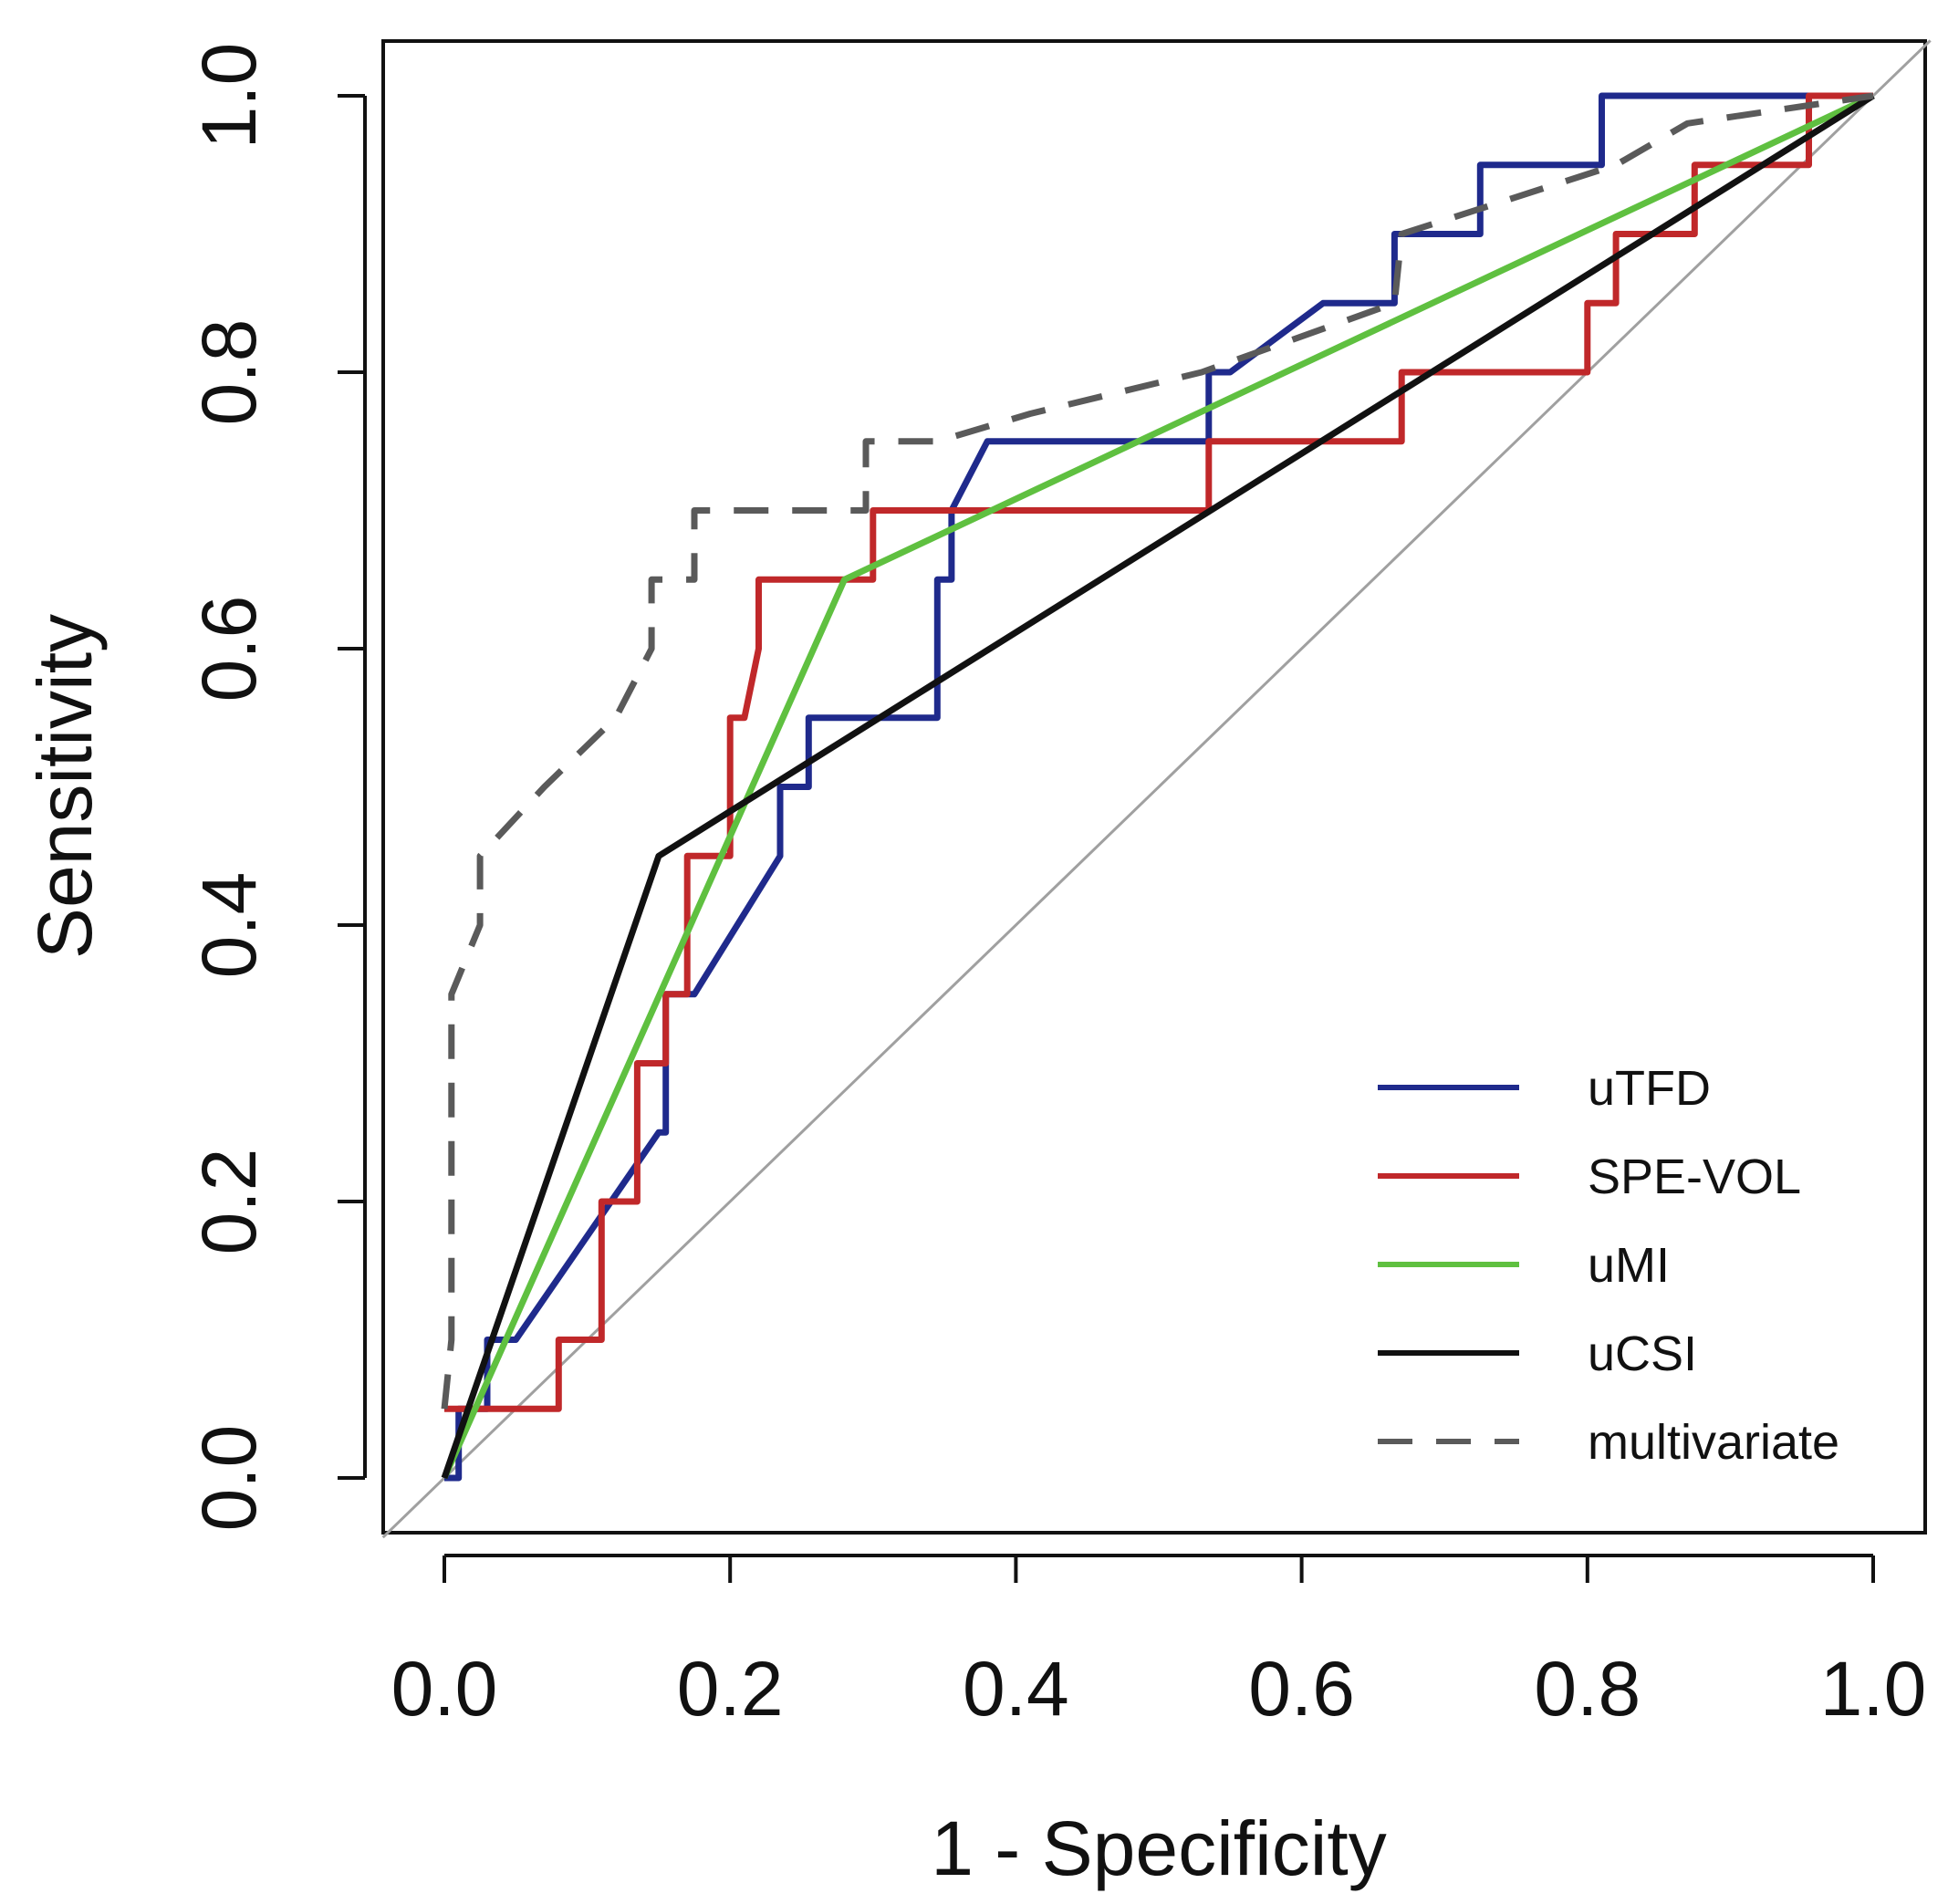 The image size is (1948, 1904). What do you see at coordinates (445, 1689) in the screenshot?
I see `x-tick-label: 0.0` at bounding box center [445, 1689].